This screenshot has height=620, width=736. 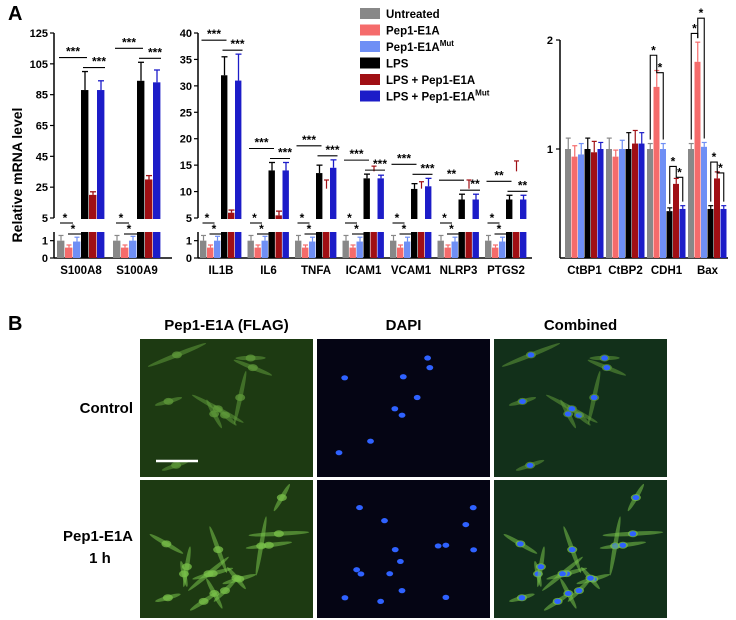 What do you see at coordinates (186, 140) in the screenshot?
I see `y-tick-label: 20` at bounding box center [186, 140].